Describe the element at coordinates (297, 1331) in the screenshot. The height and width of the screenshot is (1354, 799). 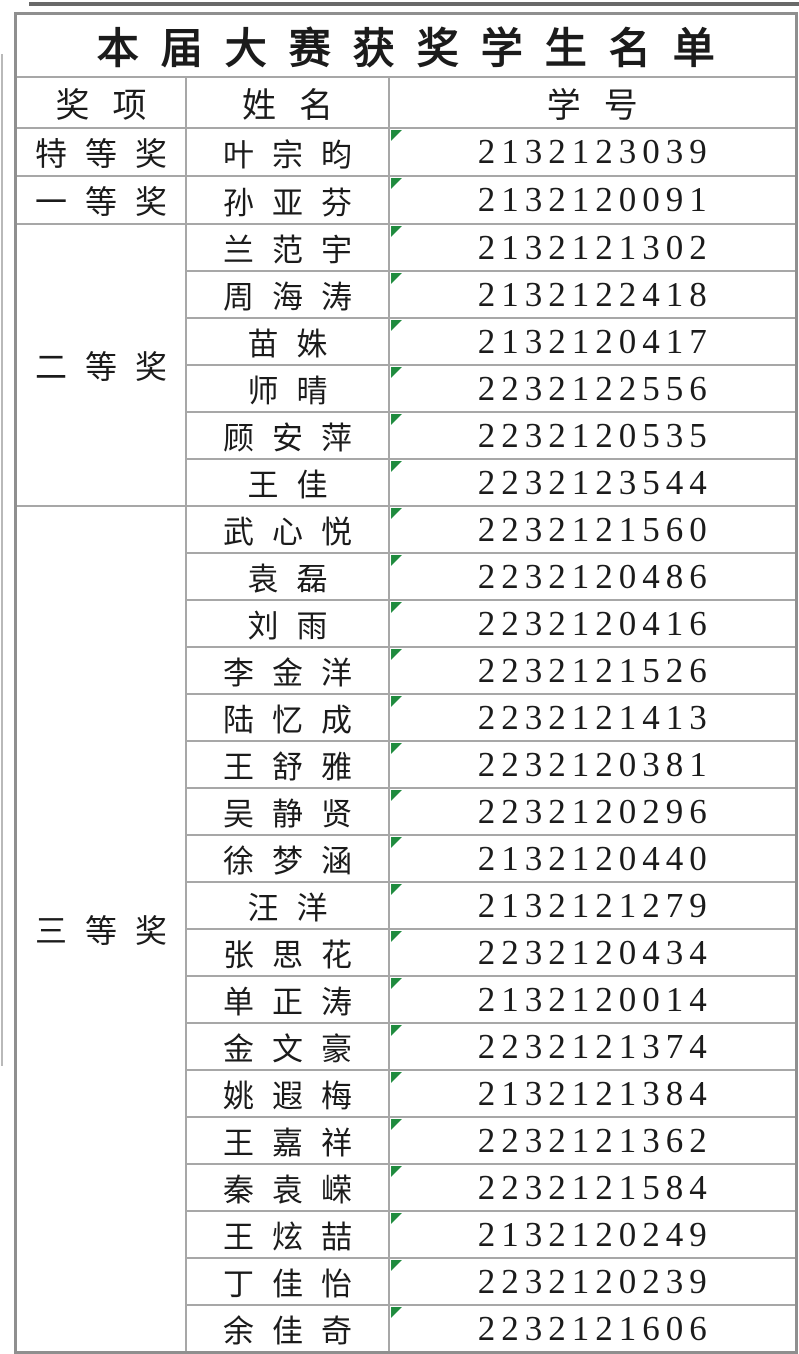
I see `student-name: 余佳奇` at that location.